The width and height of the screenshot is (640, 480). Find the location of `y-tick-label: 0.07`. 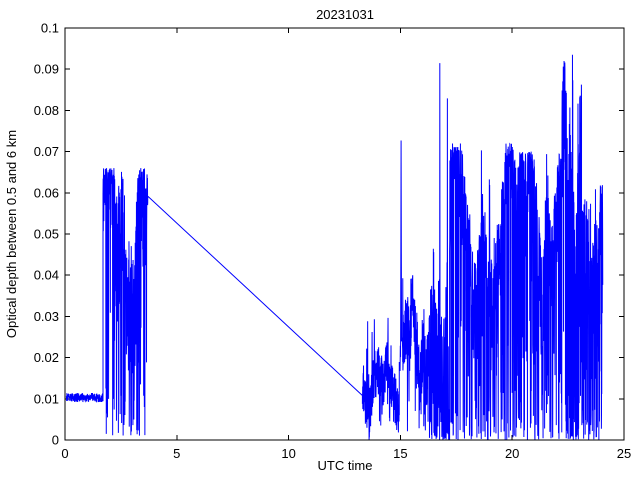

y-tick-label: 0.07 is located at coordinates (46, 151).